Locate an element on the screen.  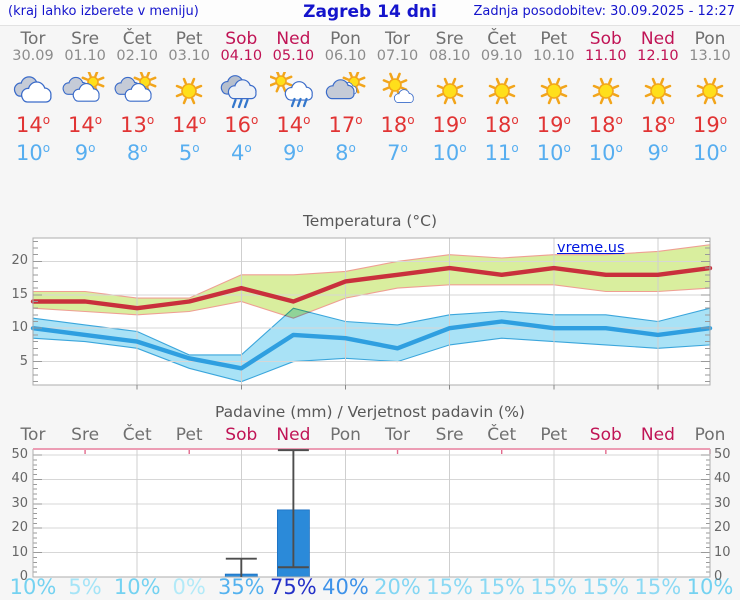
day-column: Sre 08.10 19o 10o is located at coordinates (450, 101).